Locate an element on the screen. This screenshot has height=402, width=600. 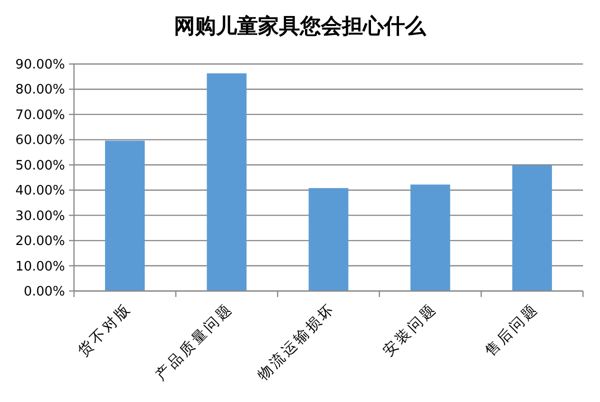
x-tick-label: 货不对版 is located at coordinates (104, 330).